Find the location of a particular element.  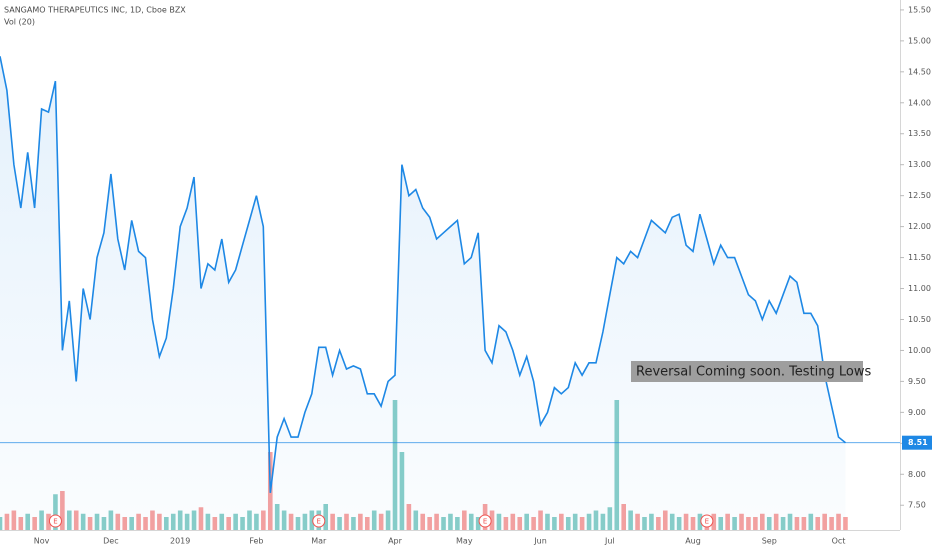

y-tick-label: 10.50 is located at coordinates (919, 319).